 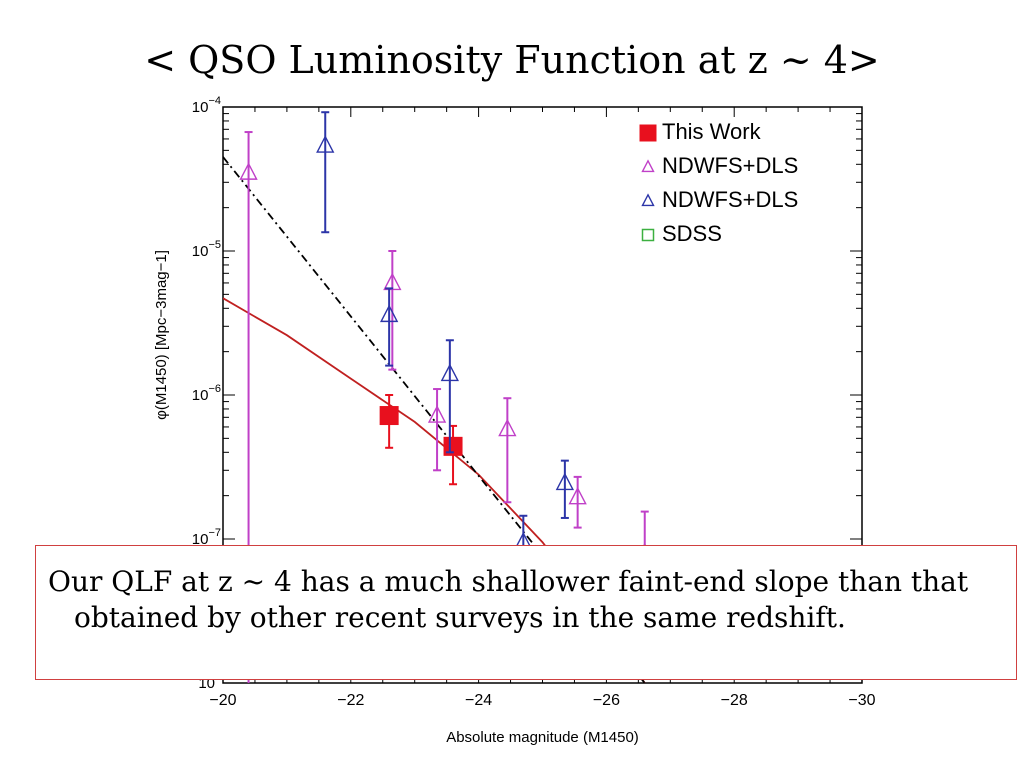 I want to click on x-tick-label: −30, so click(x=861, y=700).